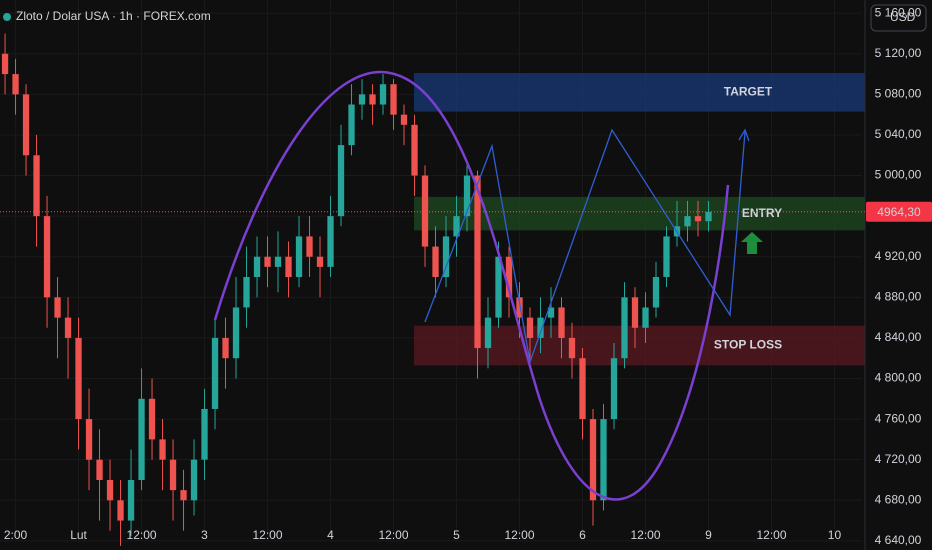 The image size is (932, 550). Describe the element at coordinates (898, 256) in the screenshot. I see `y-tick-label: 4 920,00` at that location.